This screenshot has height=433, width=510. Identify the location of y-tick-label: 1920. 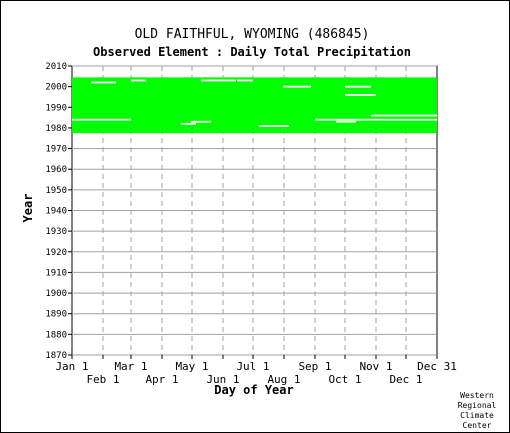
(56, 253).